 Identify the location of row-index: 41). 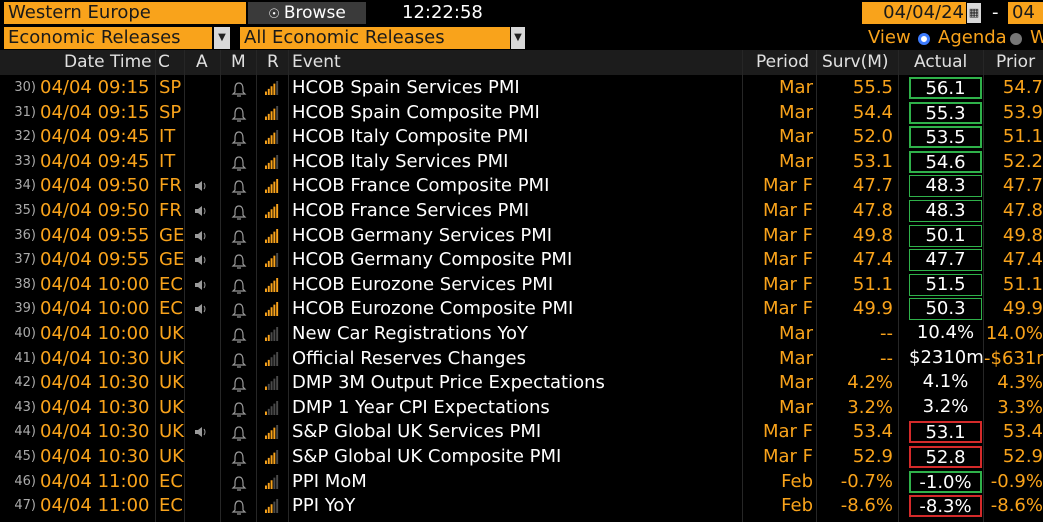
(25, 358).